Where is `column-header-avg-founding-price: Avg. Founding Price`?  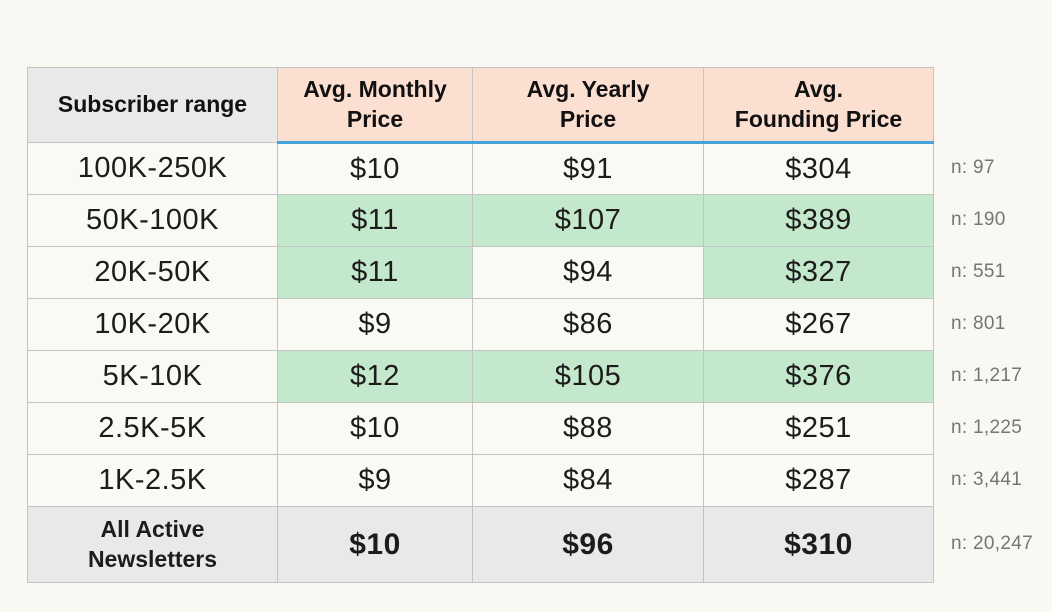
column-header-avg-founding-price: Avg. Founding Price is located at coordinates (818, 105).